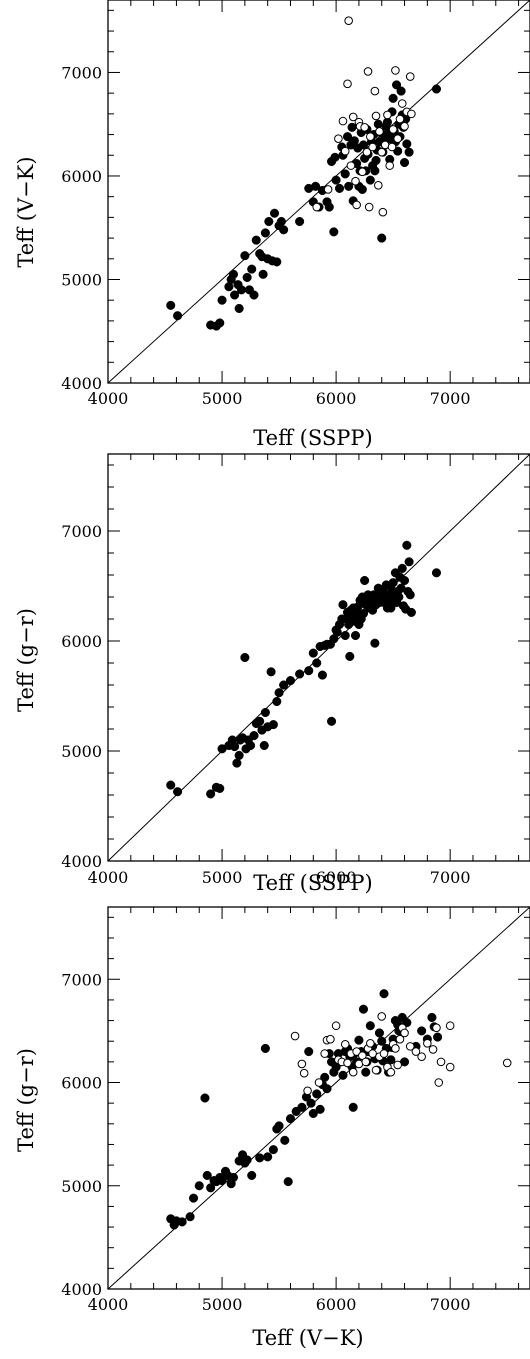  What do you see at coordinates (307, 1338) in the screenshot?
I see `x-axis-label: Teff (V−K)` at bounding box center [307, 1338].